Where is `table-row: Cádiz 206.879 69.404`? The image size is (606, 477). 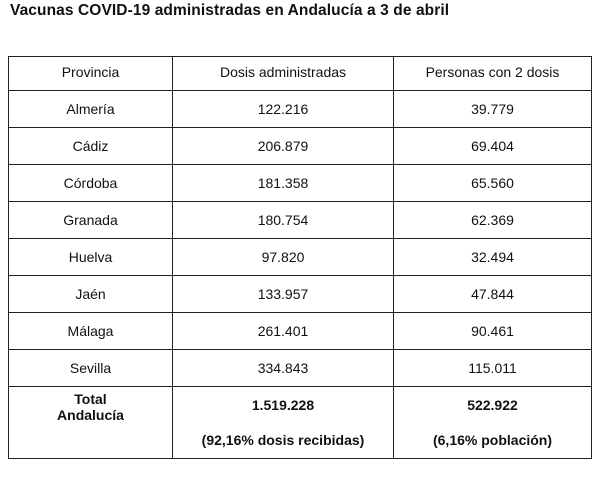 table-row: Cádiz 206.879 69.404 is located at coordinates (300, 146).